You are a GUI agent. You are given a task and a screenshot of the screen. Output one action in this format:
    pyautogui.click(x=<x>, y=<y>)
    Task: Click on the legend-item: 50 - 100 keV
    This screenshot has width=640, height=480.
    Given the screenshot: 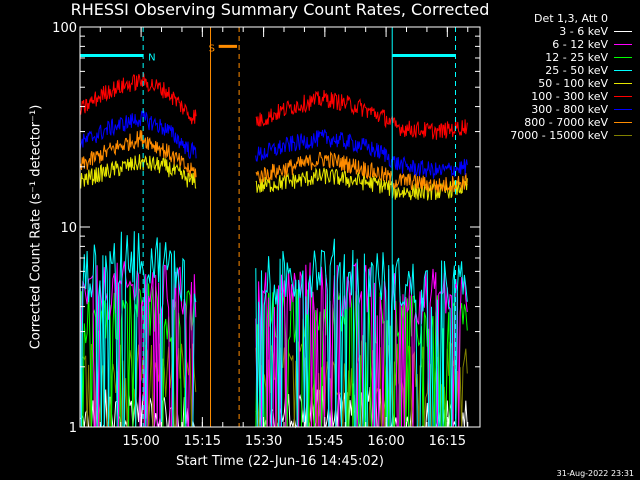 What is the action you would take?
    pyautogui.click(x=571, y=83)
    